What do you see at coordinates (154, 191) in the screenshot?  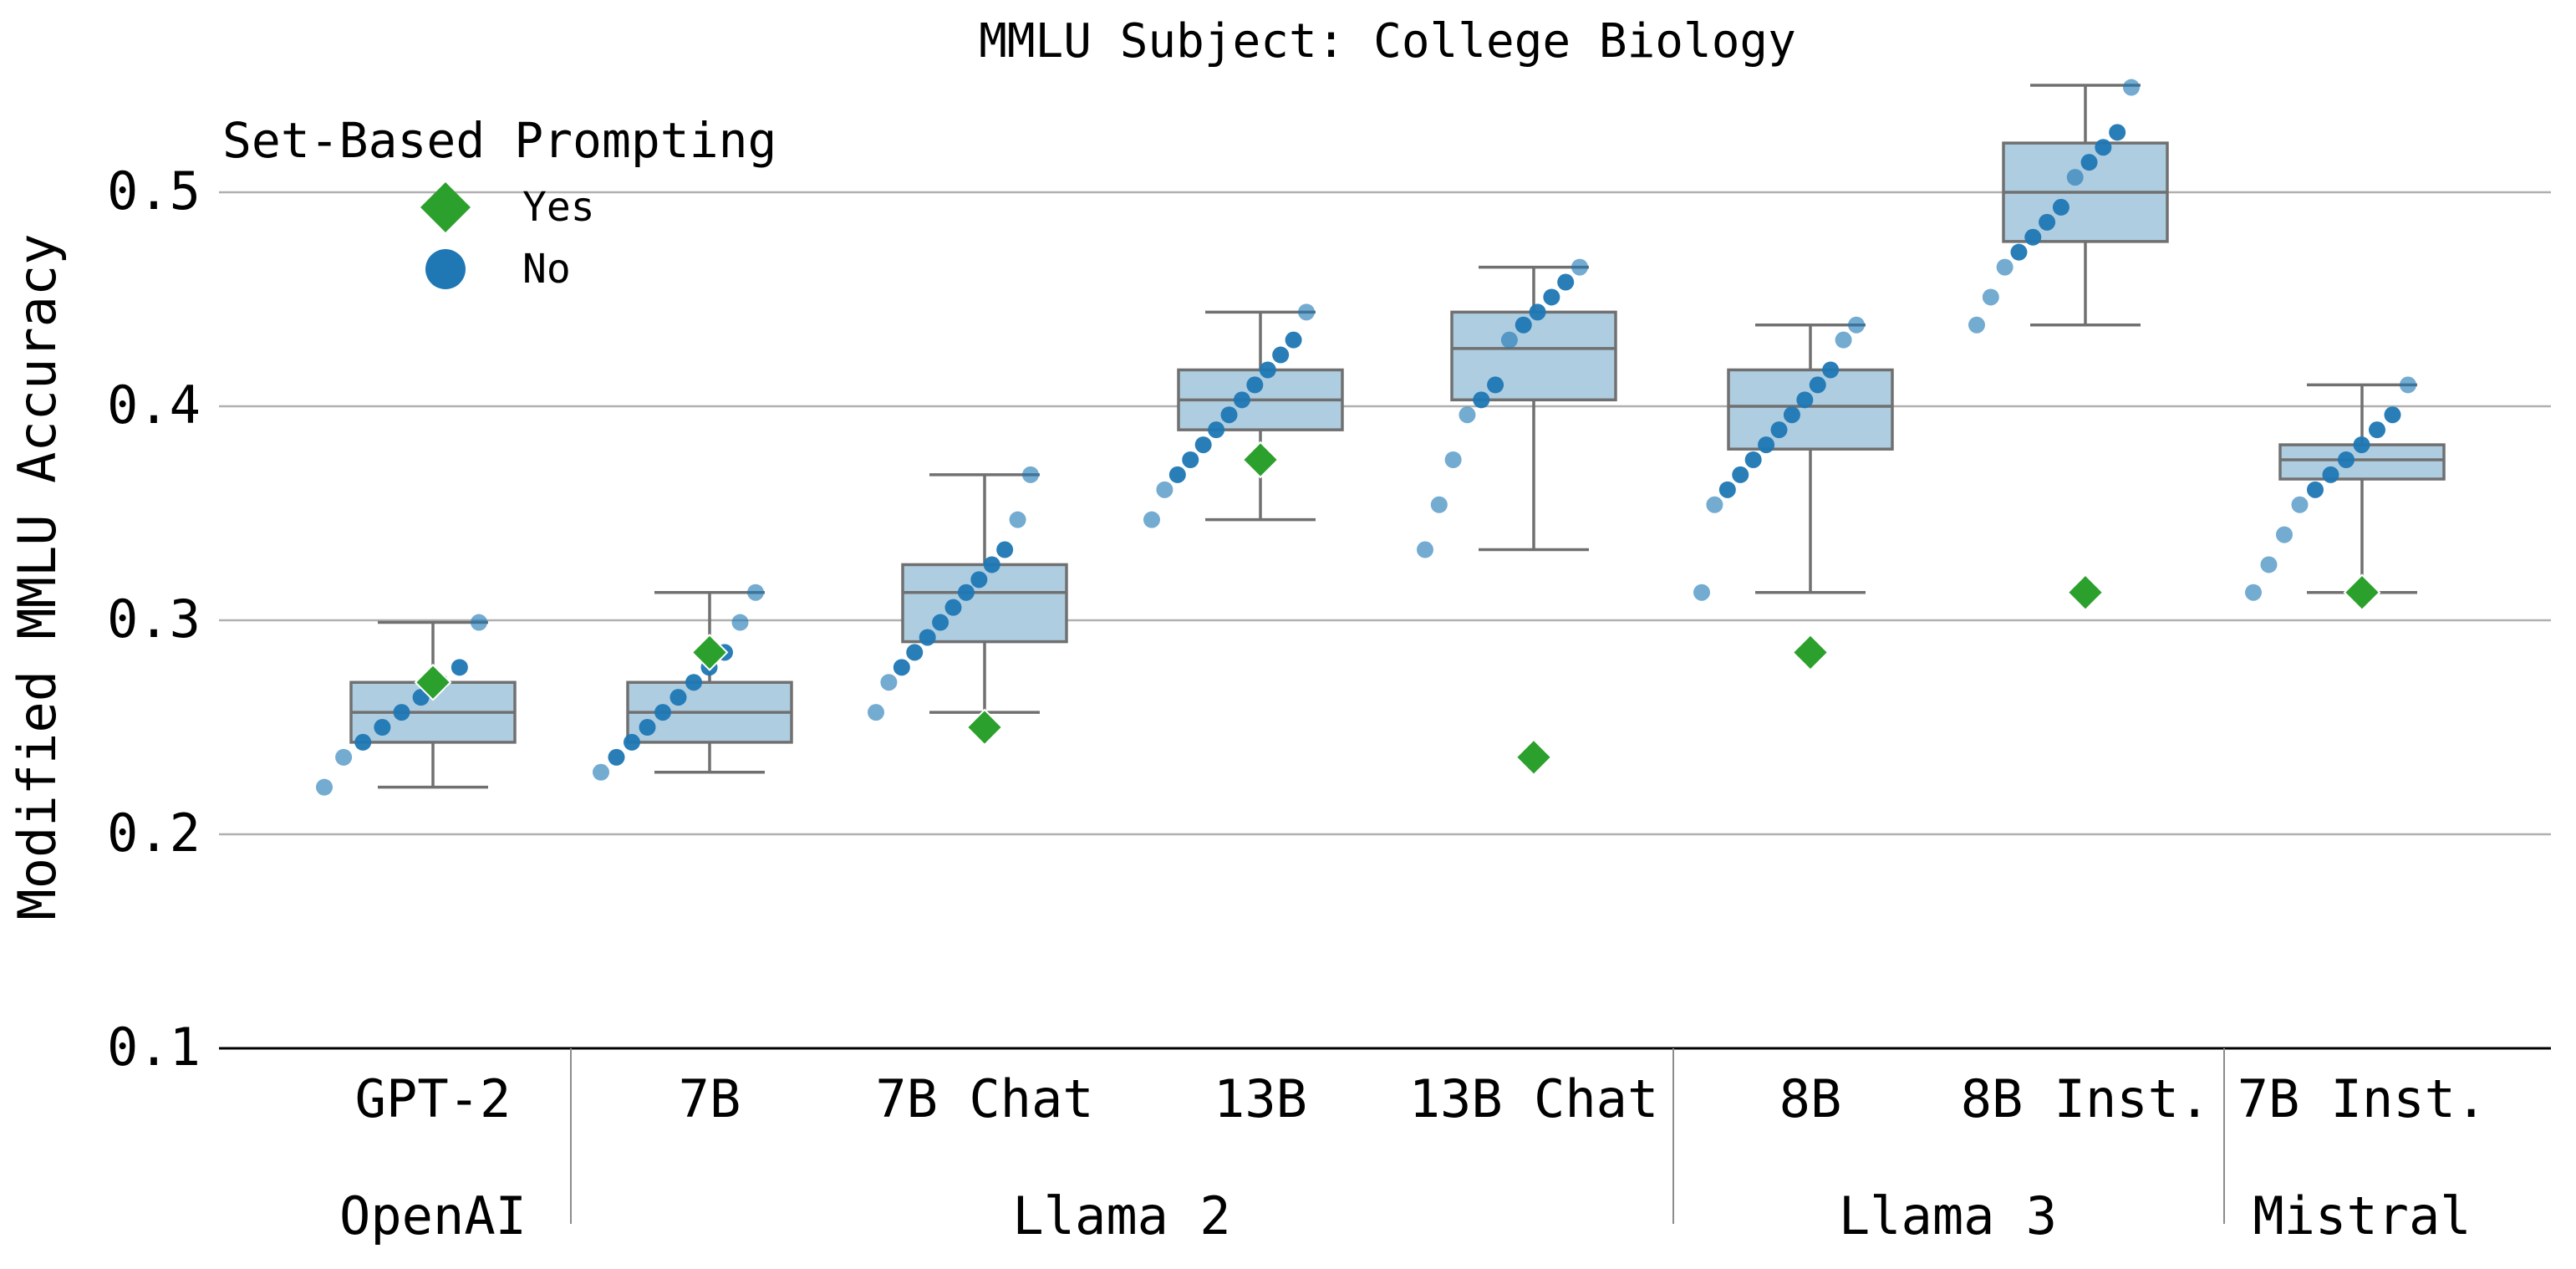 I see `y-tick-label: 0.5` at bounding box center [154, 191].